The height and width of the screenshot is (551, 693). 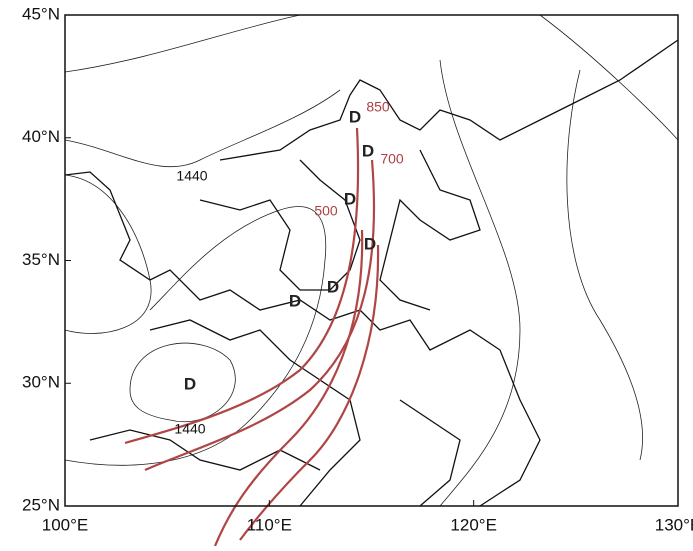 What do you see at coordinates (65, 524) in the screenshot?
I see `x-tick-label: 100°E` at bounding box center [65, 524].